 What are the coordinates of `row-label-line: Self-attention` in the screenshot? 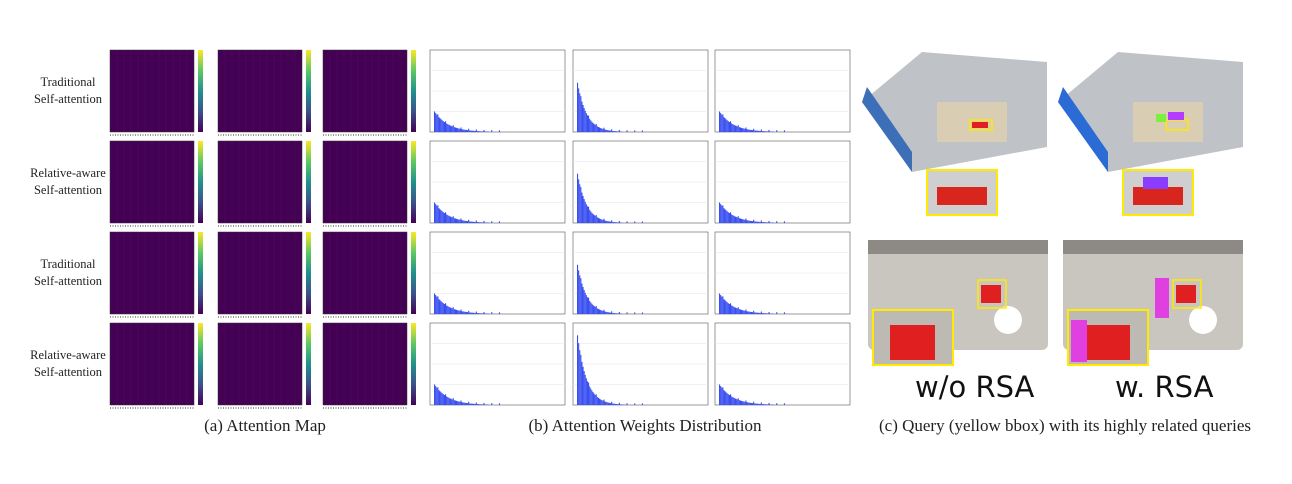 It's located at (68, 99).